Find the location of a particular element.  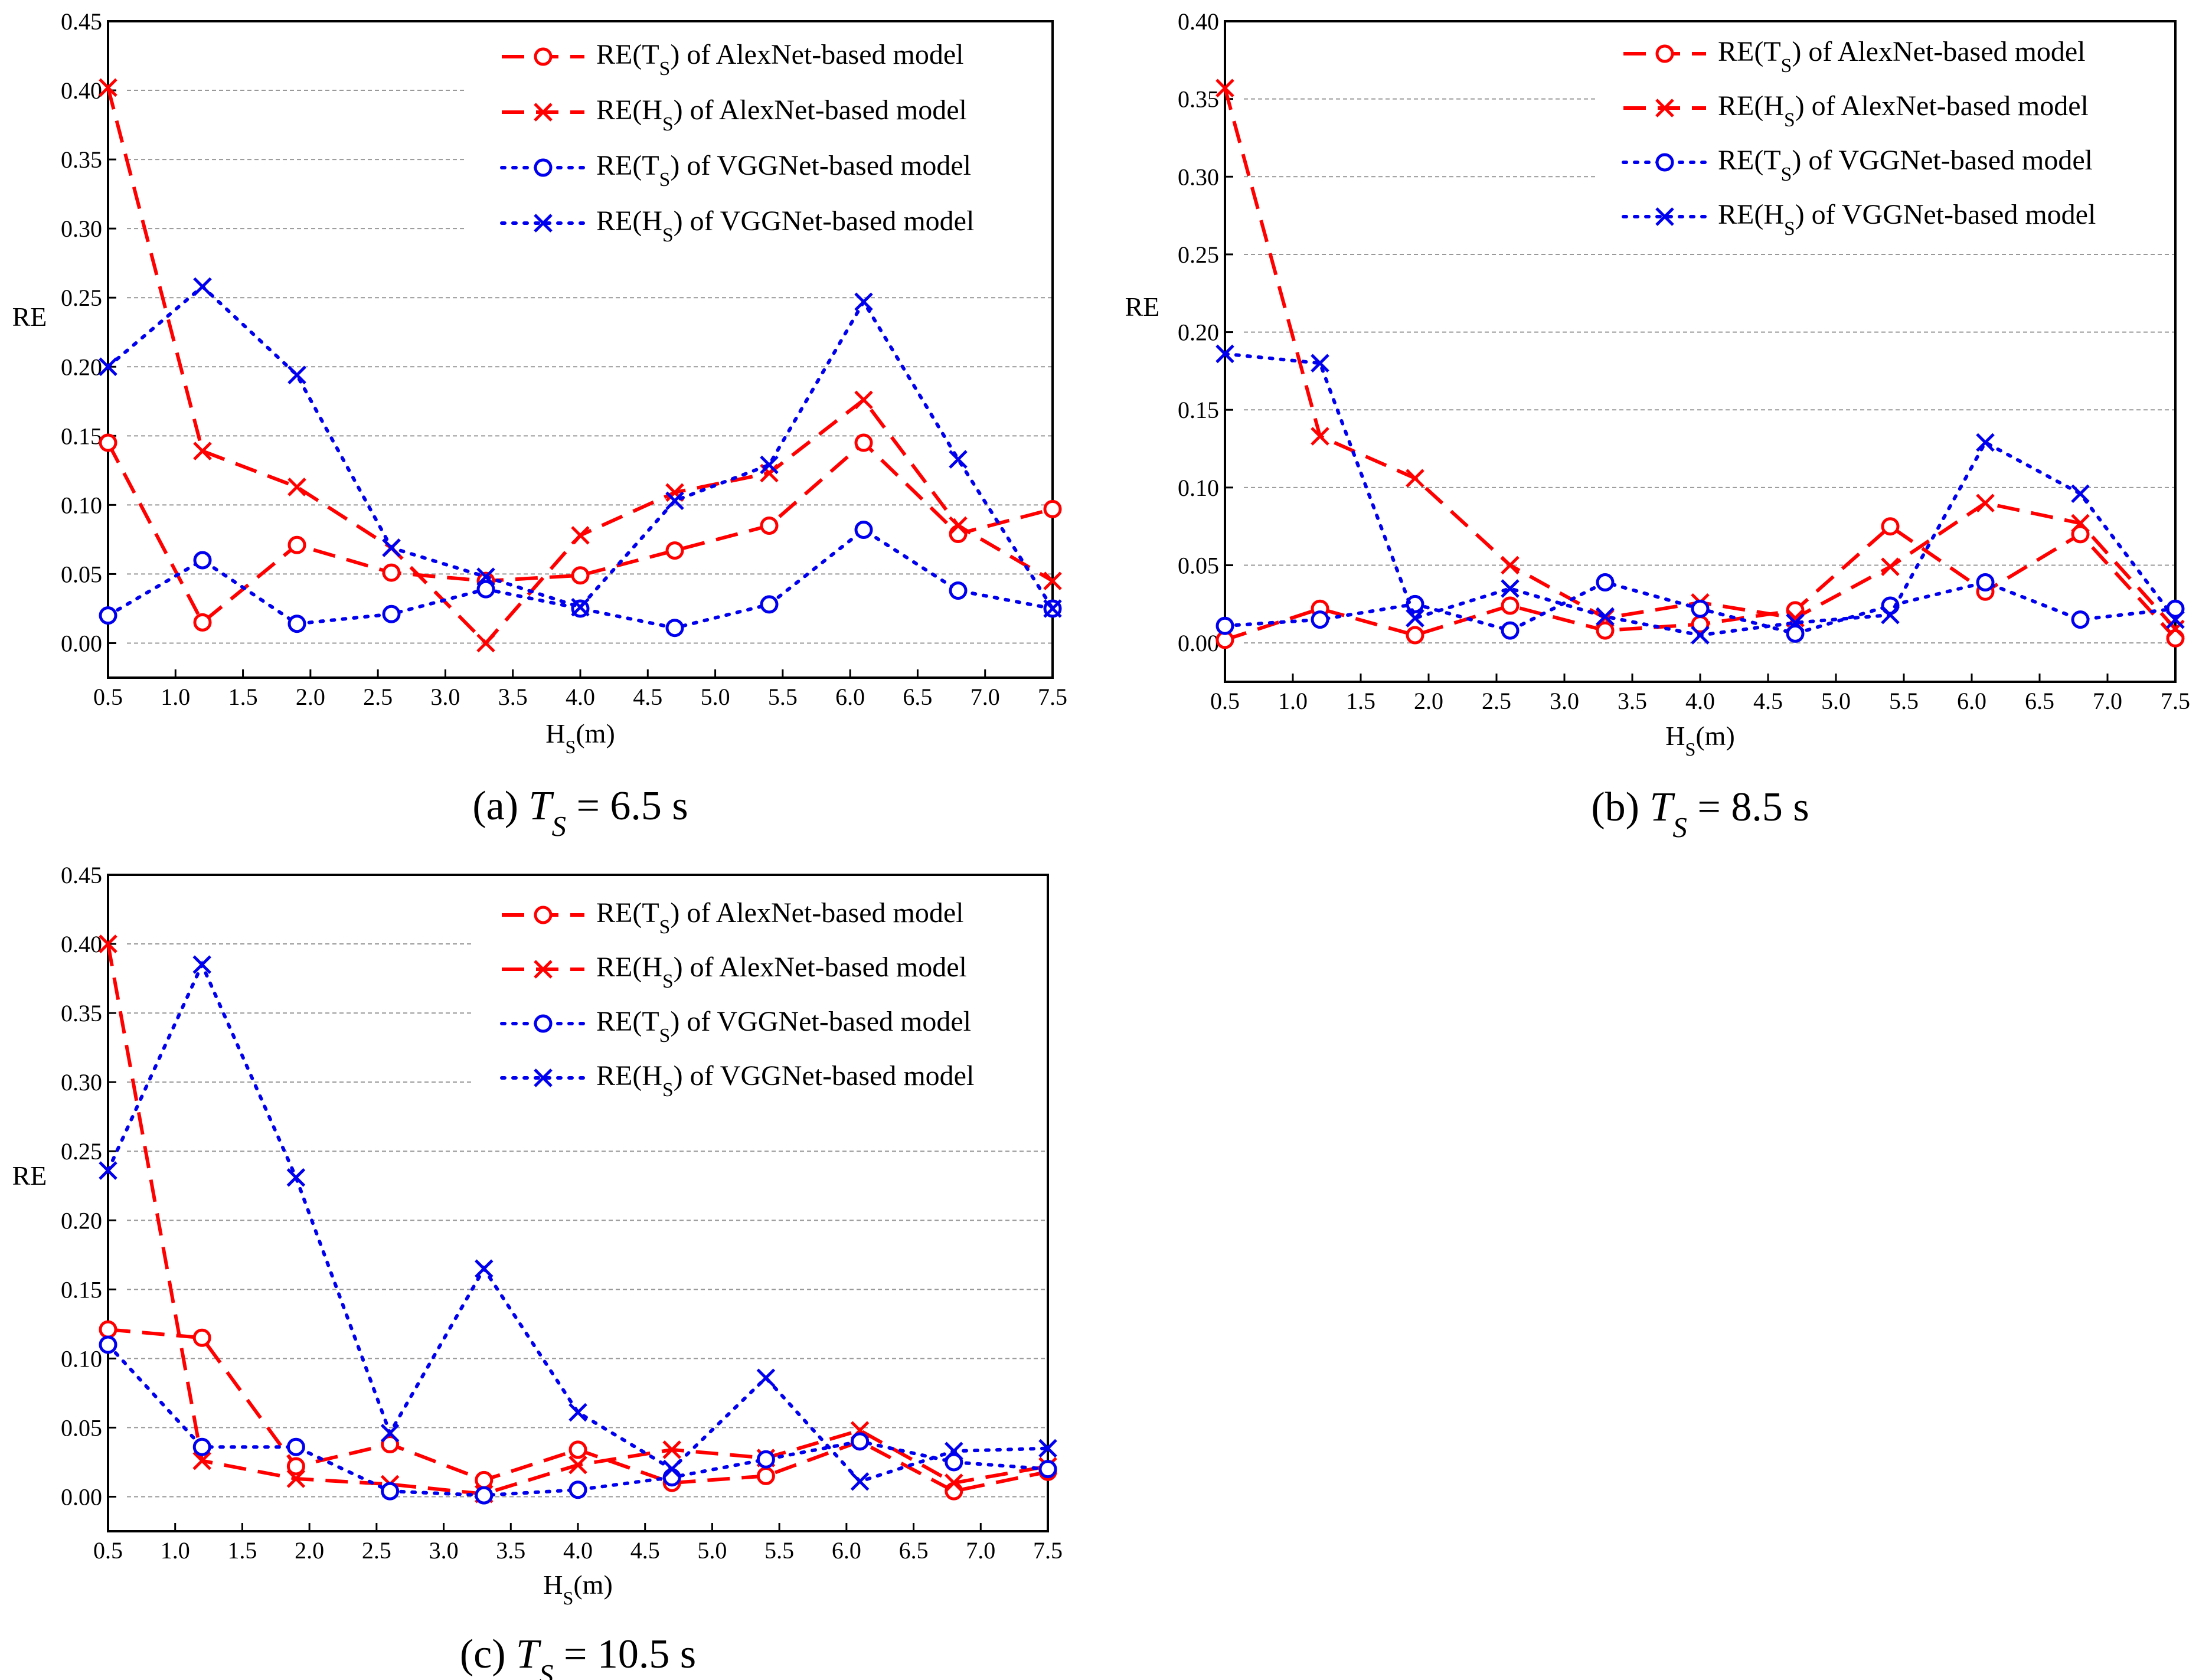

panel-caption: (c) TS = 10.5 s is located at coordinates (578, 1656).